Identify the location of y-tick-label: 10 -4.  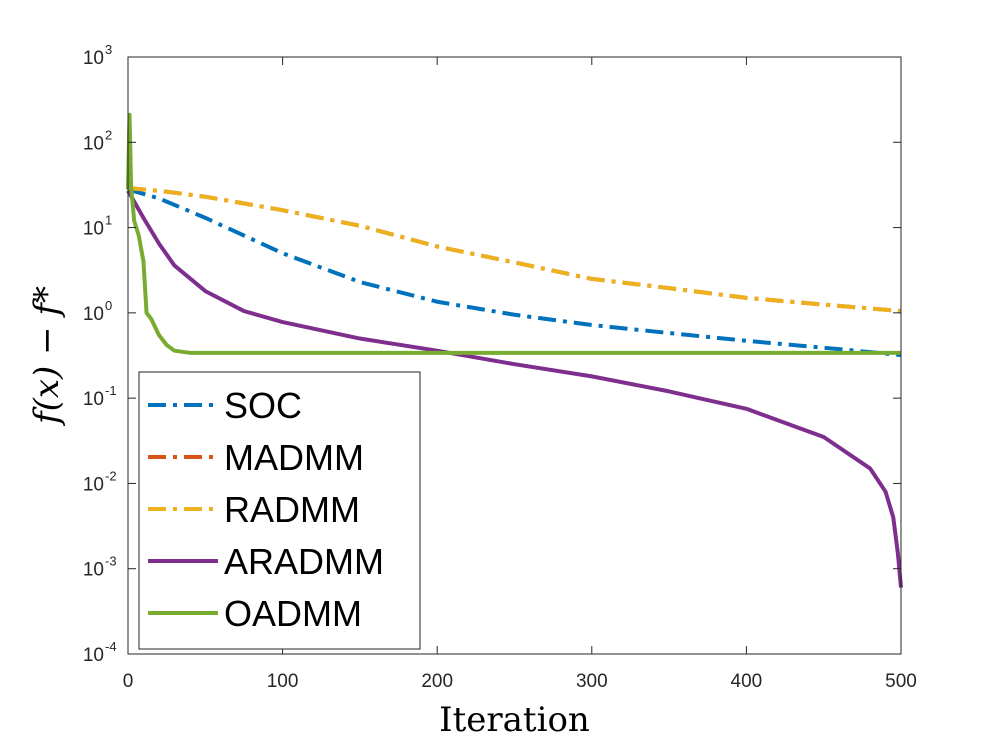
(100, 652).